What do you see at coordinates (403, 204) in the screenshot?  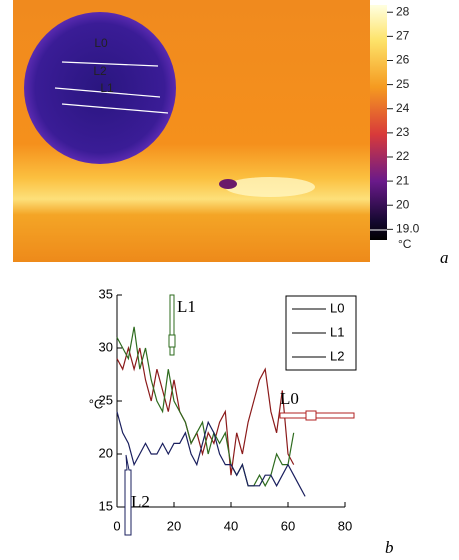 I see `colorbar-tick-label: 20` at bounding box center [403, 204].